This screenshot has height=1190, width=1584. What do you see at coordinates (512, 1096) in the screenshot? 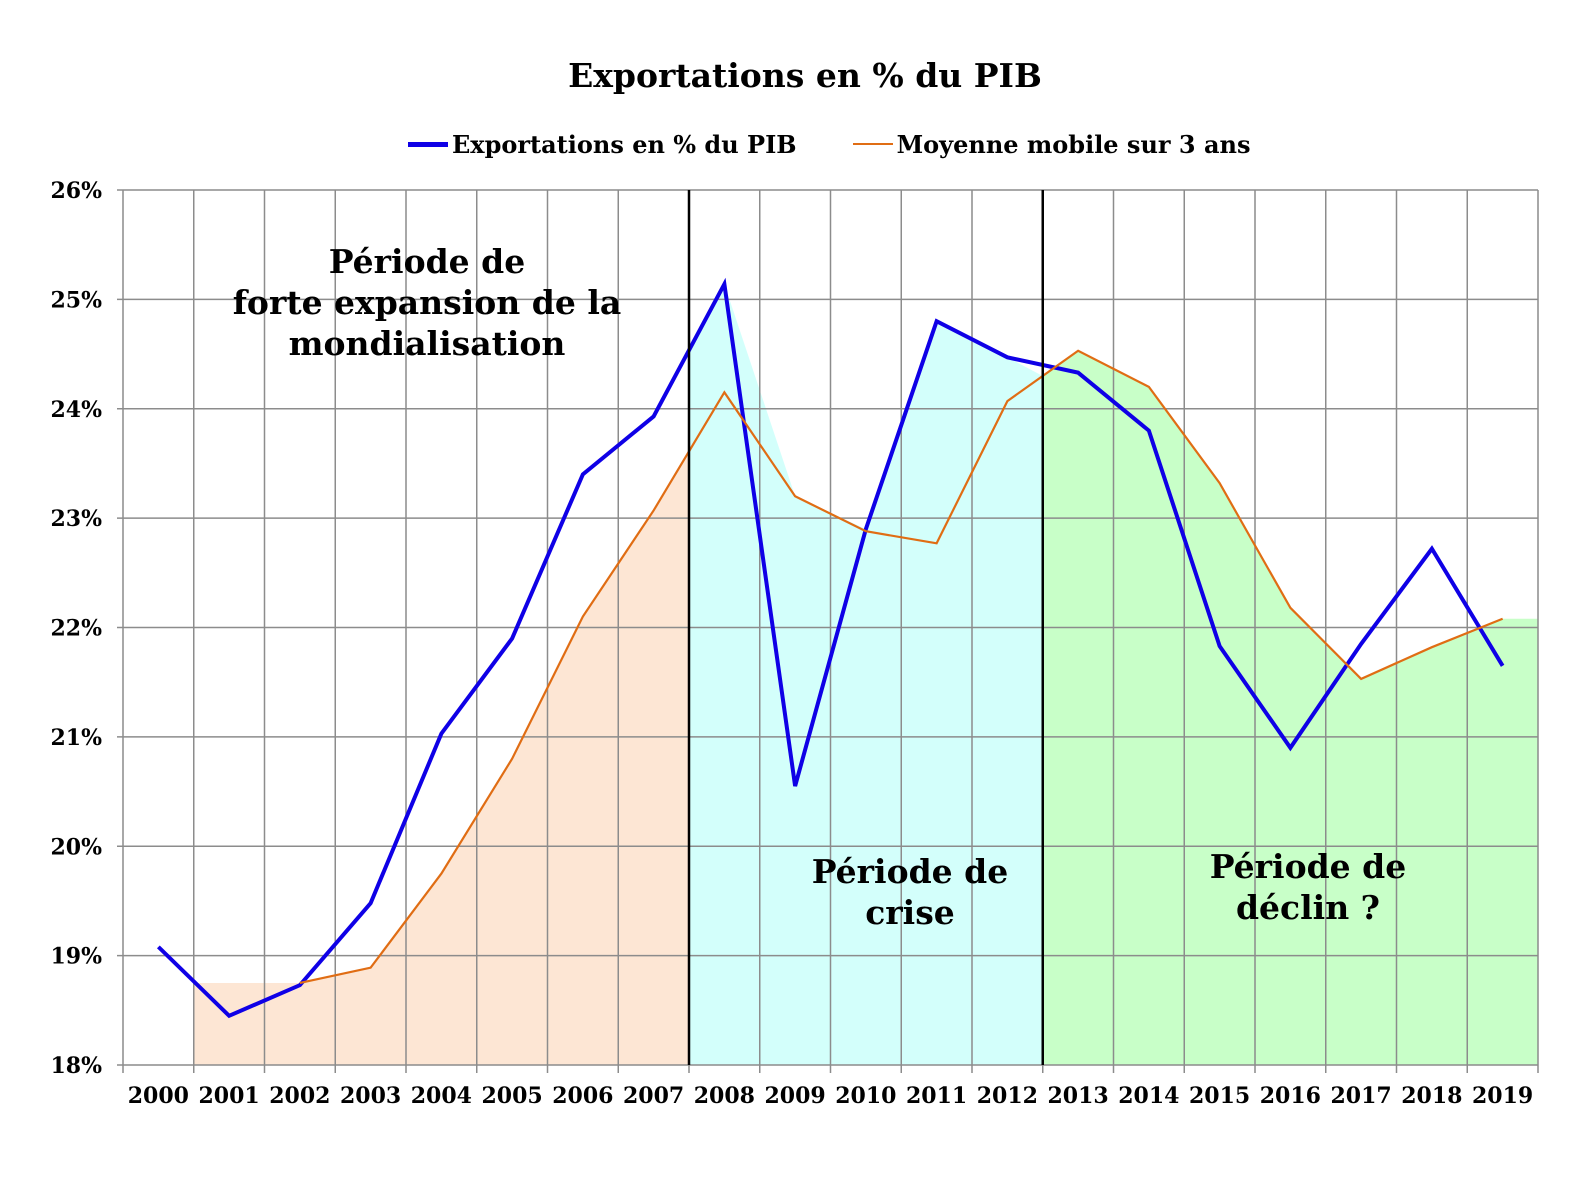
I see `x-tick-label: 2005` at bounding box center [512, 1096].